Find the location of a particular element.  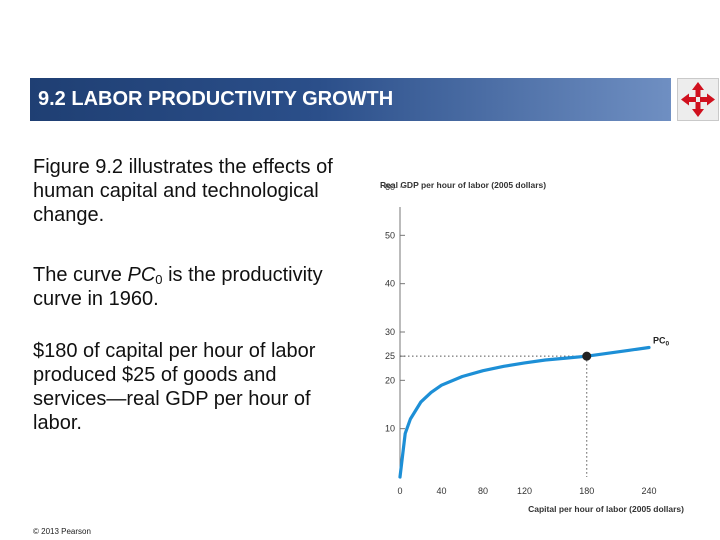

x-tick-label-80: 80 is located at coordinates (483, 491).